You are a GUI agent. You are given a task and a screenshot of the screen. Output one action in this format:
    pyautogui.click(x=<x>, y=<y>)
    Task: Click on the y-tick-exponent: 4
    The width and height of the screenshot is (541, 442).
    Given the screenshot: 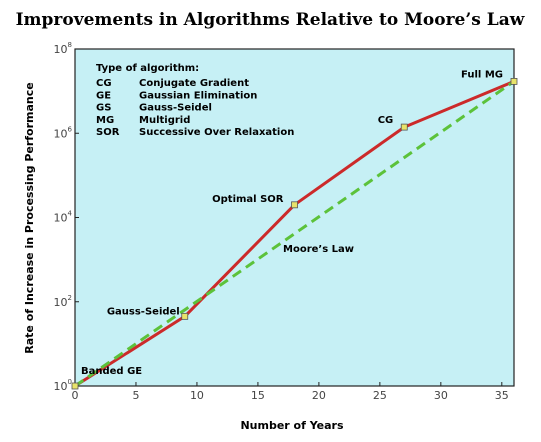 What is the action you would take?
    pyautogui.click(x=70, y=214)
    